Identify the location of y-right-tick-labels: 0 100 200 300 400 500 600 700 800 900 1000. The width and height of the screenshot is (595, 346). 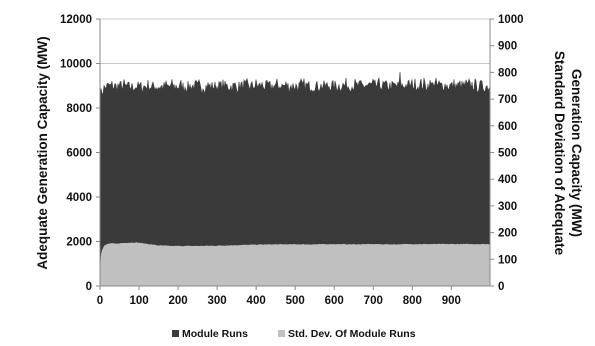
(507, 153).